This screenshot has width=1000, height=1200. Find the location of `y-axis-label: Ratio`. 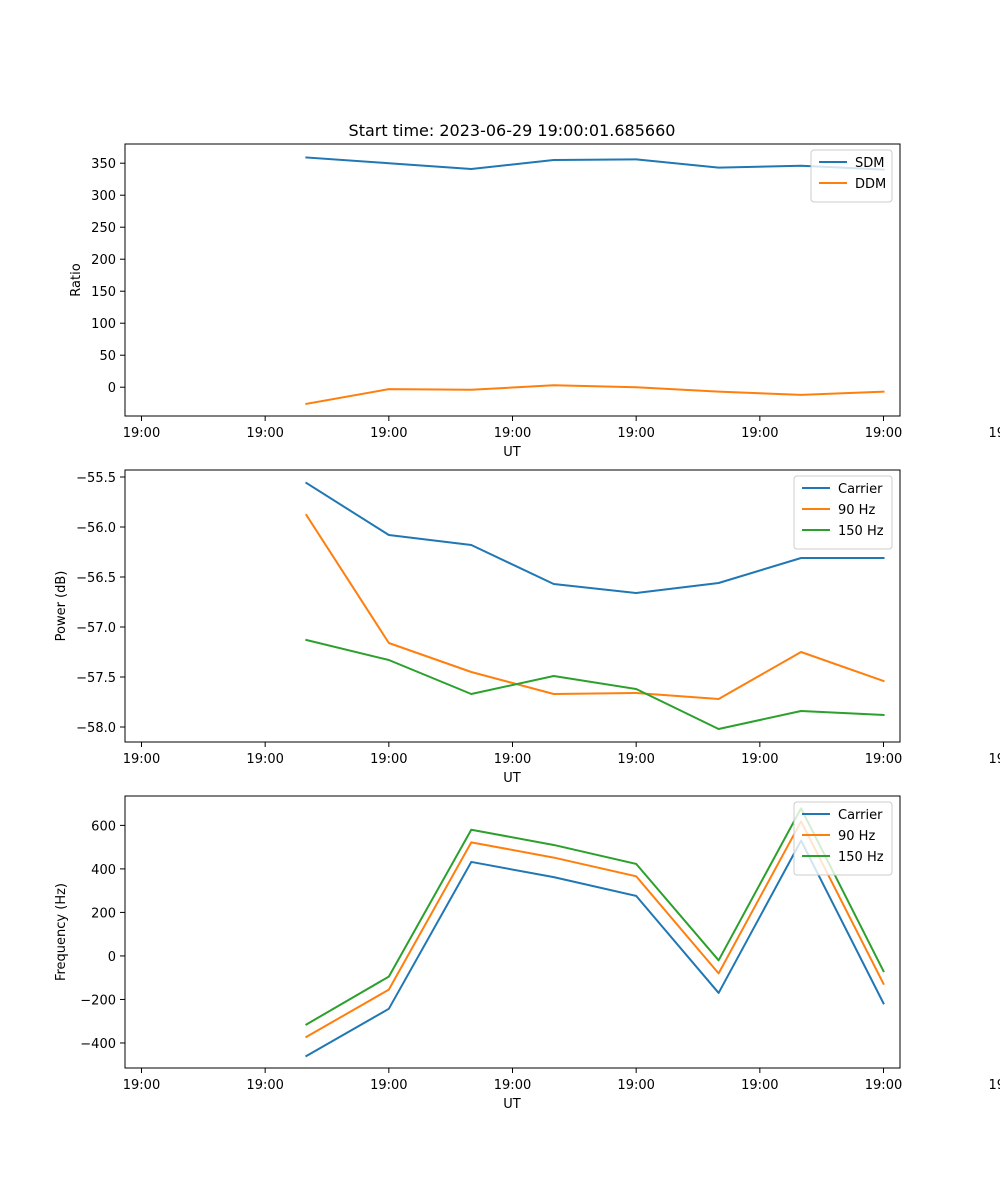

y-axis-label: Ratio is located at coordinates (76, 279).